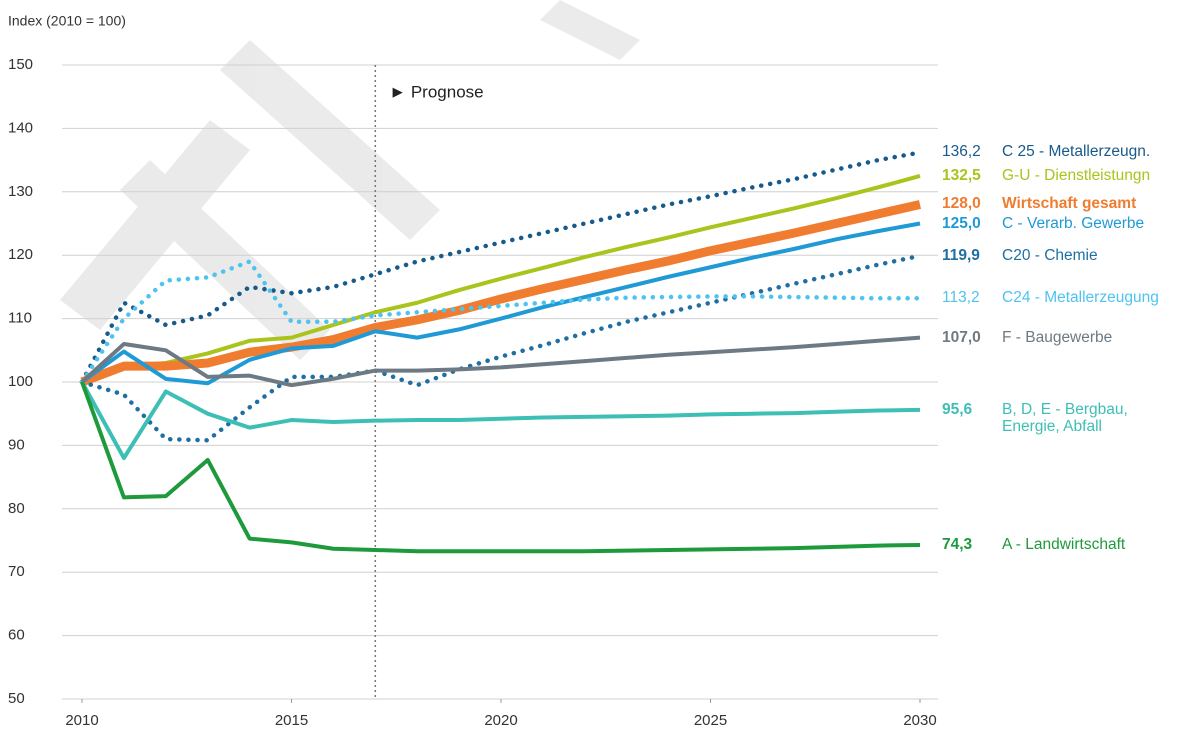 The height and width of the screenshot is (731, 1198). Describe the element at coordinates (81, 720) in the screenshot. I see `x-tick-label: 2010` at that location.